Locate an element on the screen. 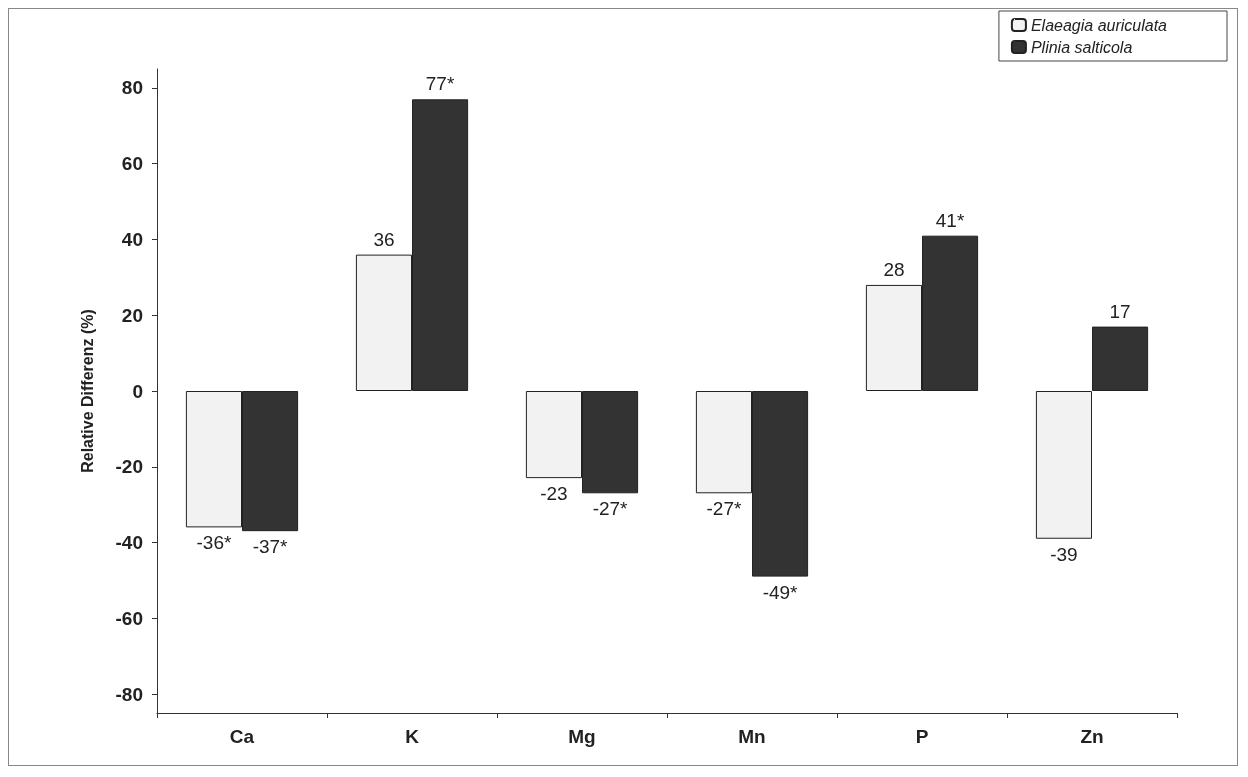 This screenshot has height=777, width=1248. data-label: -36* is located at coordinates (214, 543).